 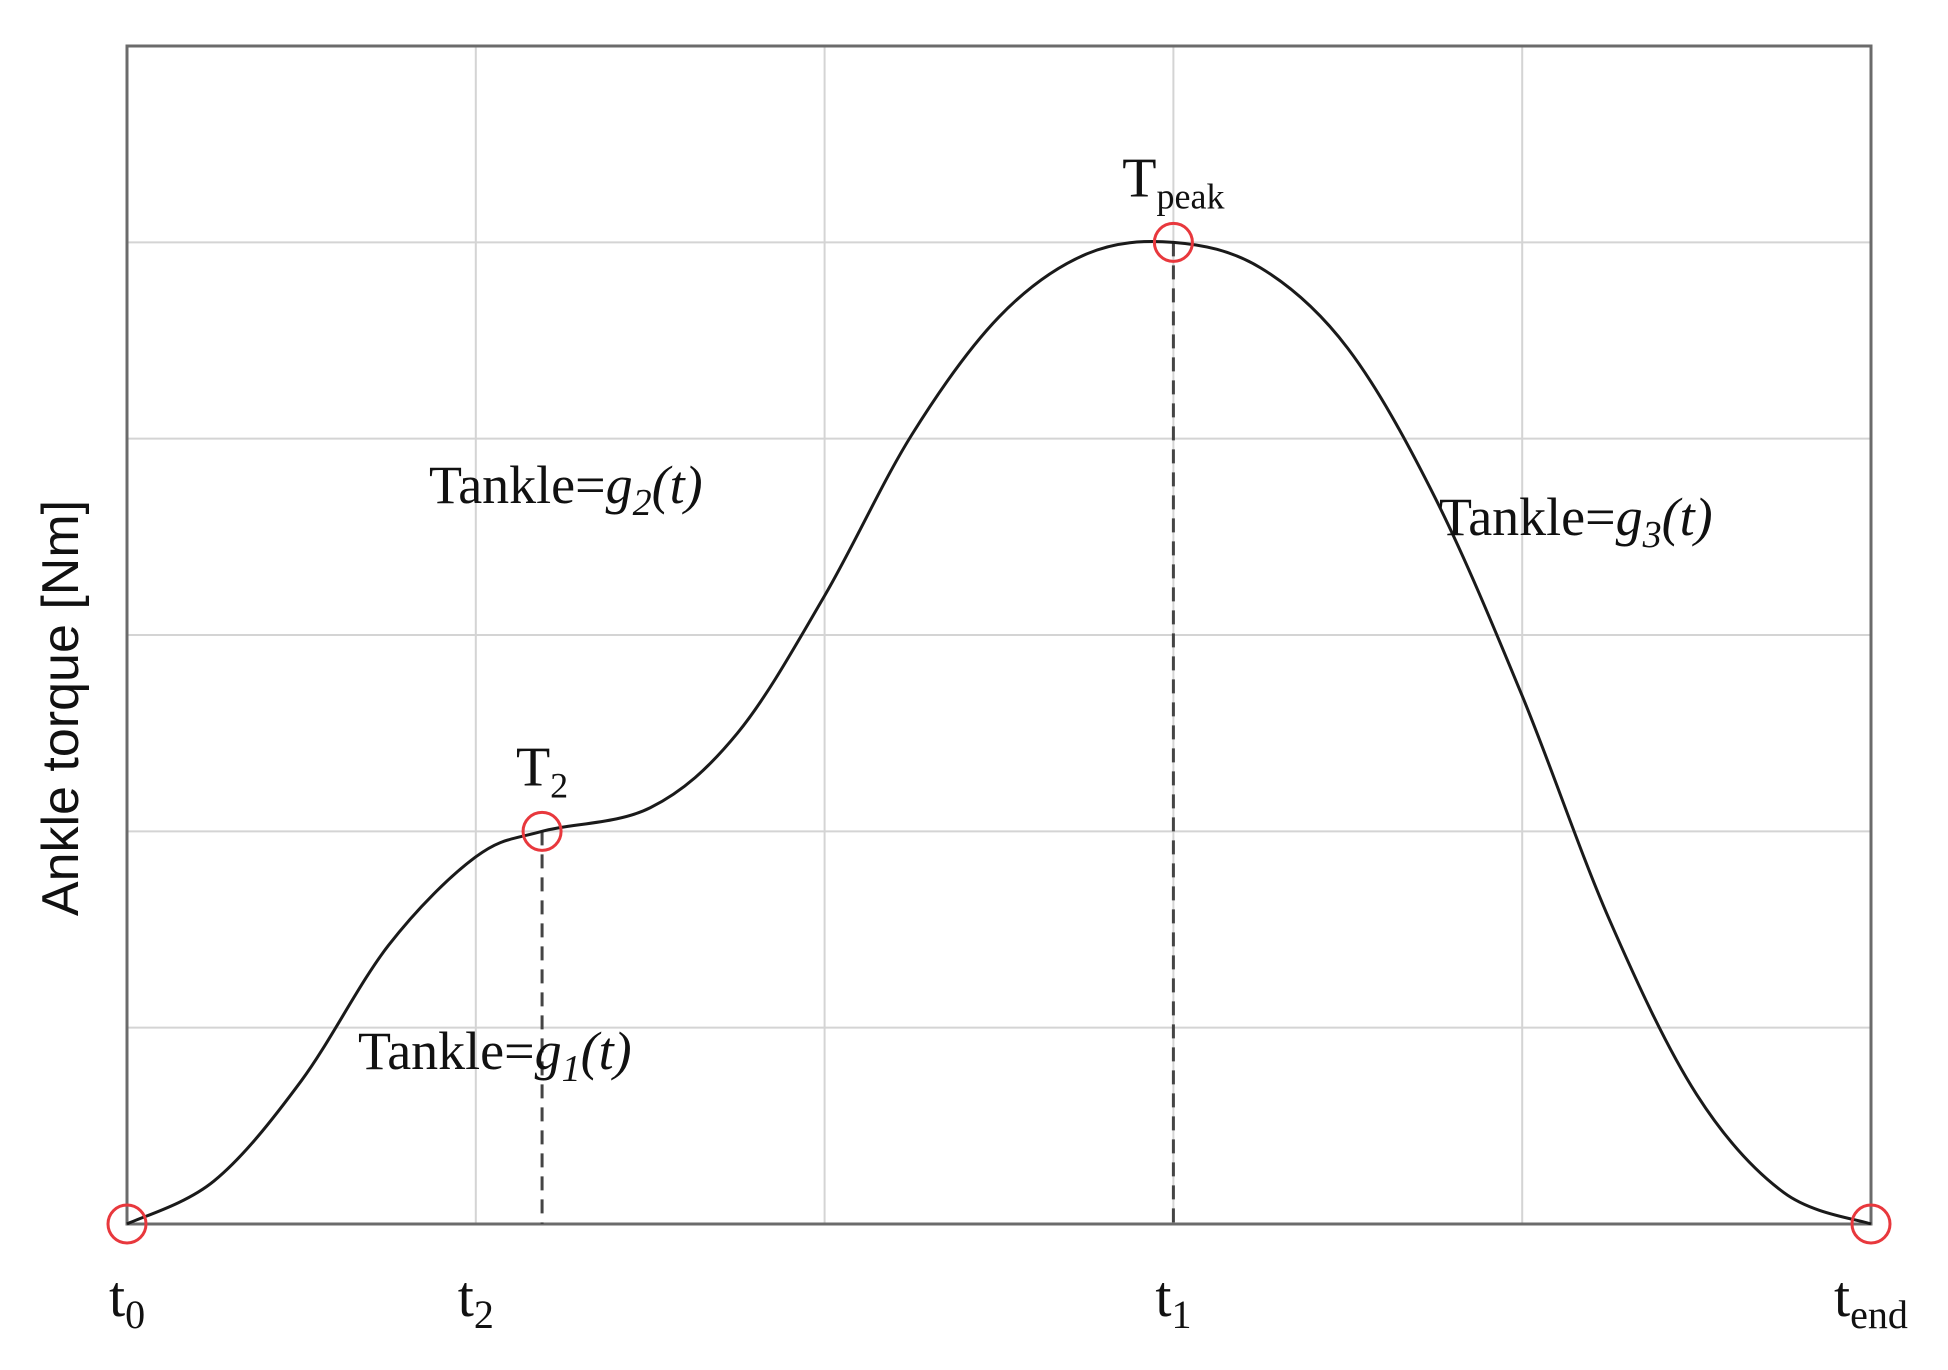 I want to click on x-tick-label: t2, so click(x=476, y=1300).